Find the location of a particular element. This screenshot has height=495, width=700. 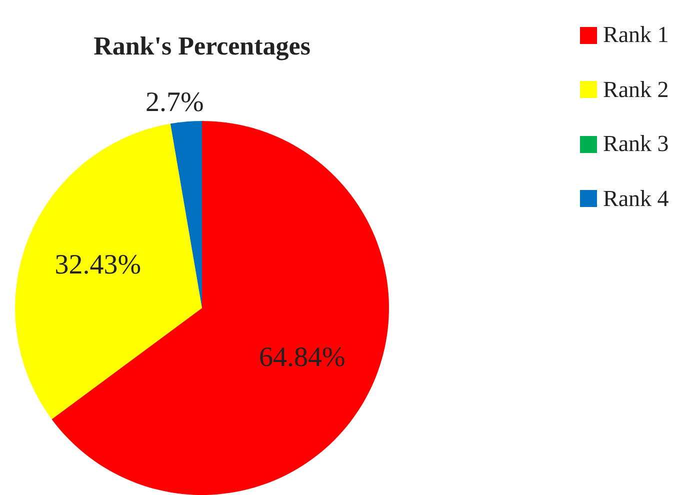

legend-label: Rank 4 is located at coordinates (636, 199).